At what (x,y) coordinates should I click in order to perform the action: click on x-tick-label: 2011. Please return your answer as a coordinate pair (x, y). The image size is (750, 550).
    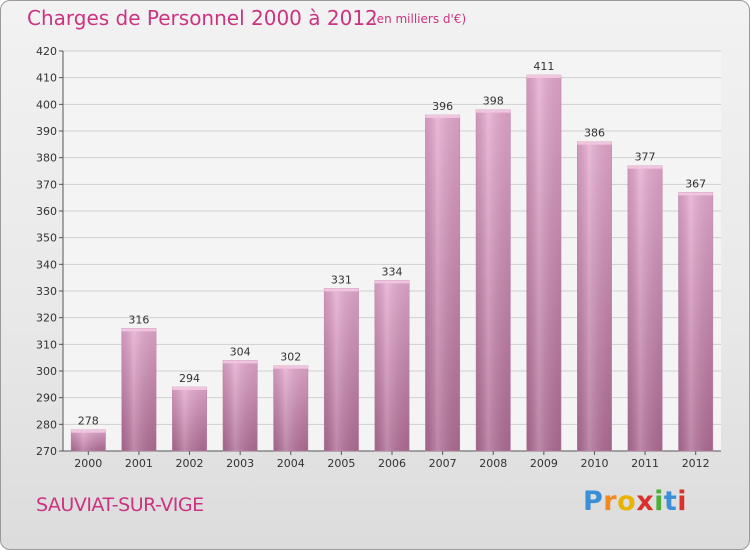
    Looking at the image, I should click on (645, 463).